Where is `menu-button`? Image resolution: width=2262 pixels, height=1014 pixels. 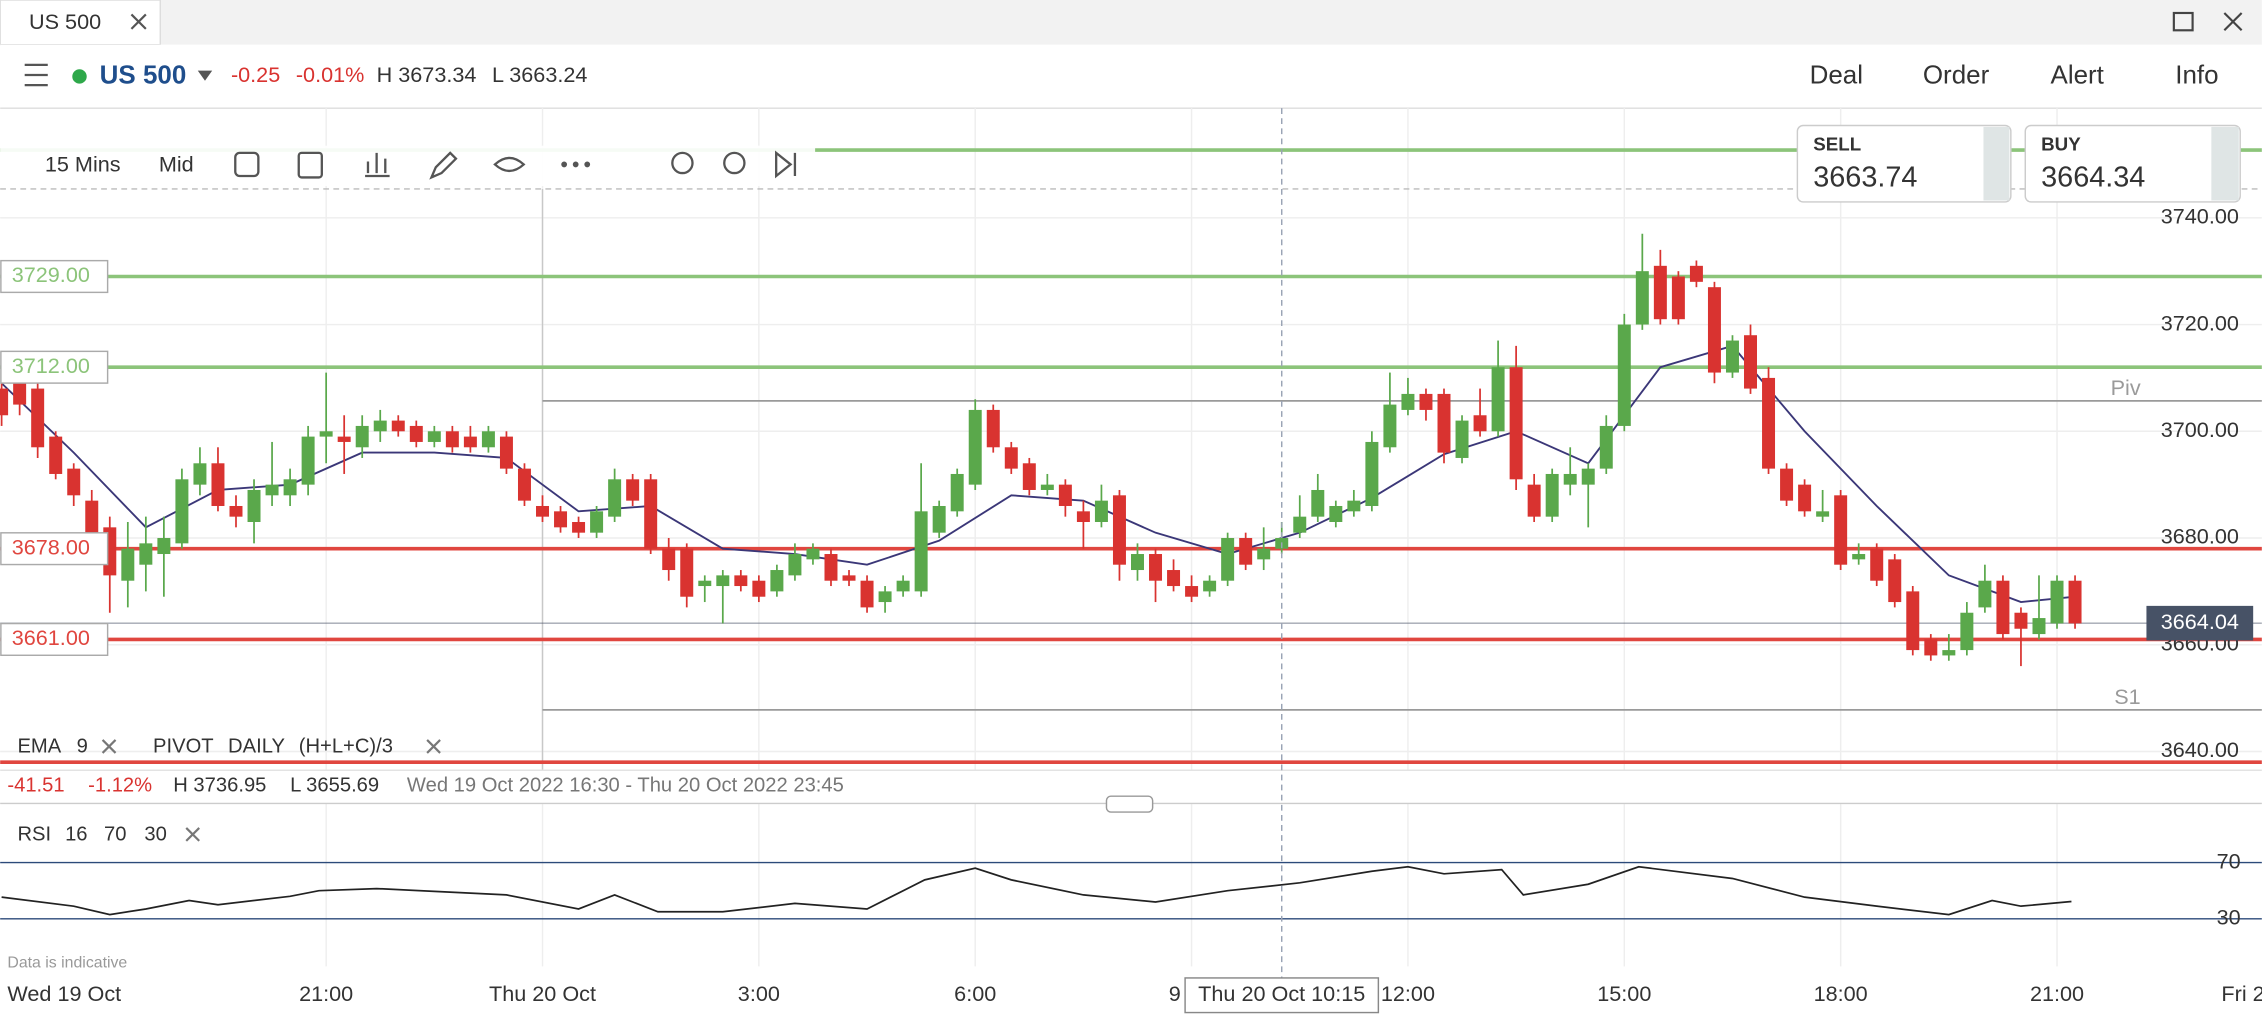
menu-button is located at coordinates (36, 75).